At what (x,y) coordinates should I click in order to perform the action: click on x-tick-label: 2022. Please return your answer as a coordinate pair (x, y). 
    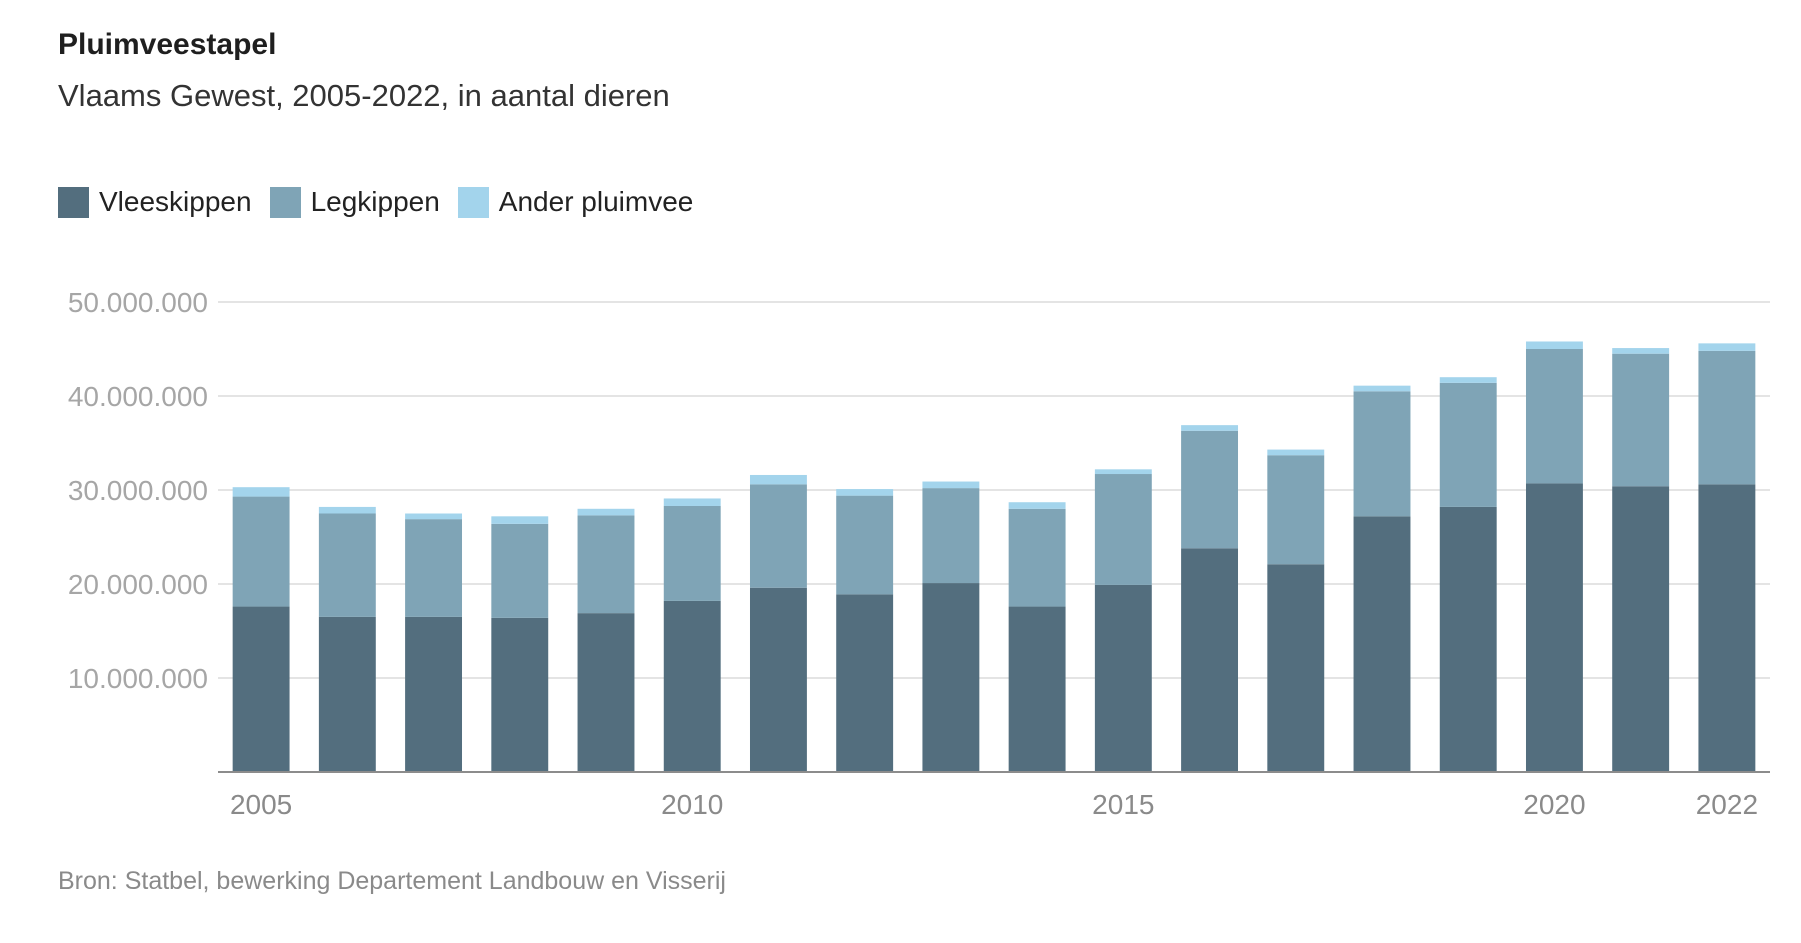
    Looking at the image, I should click on (1727, 804).